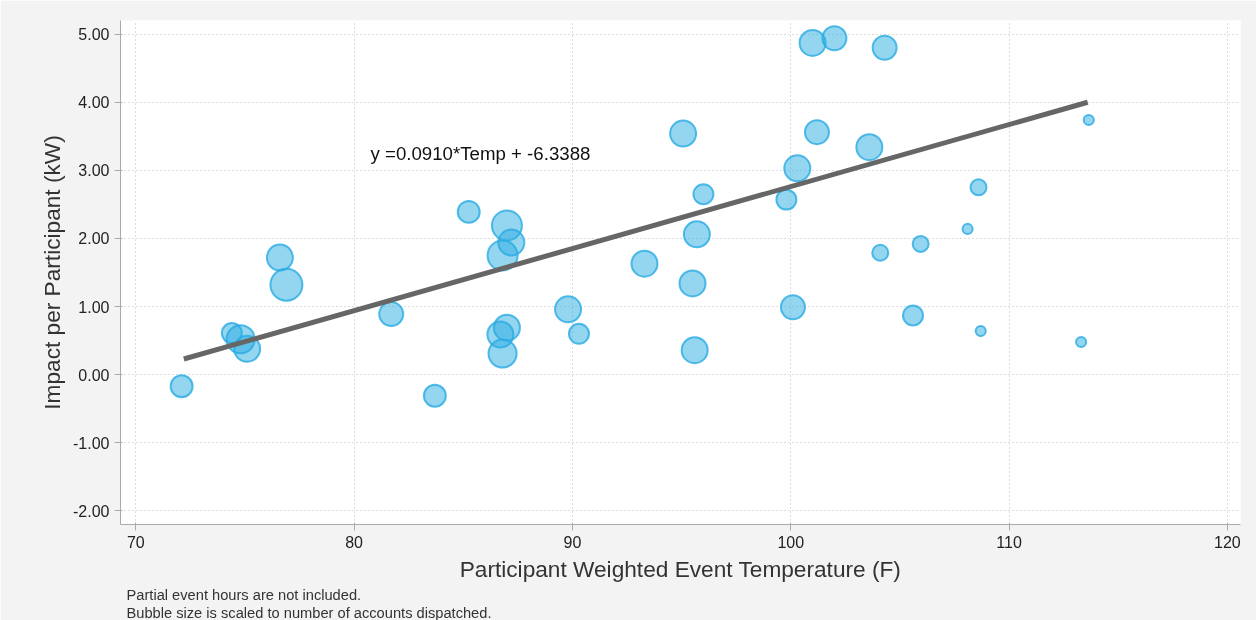 The height and width of the screenshot is (620, 1256). What do you see at coordinates (52, 272) in the screenshot?
I see `y-axis-title: Impact per Participant (kW)` at bounding box center [52, 272].